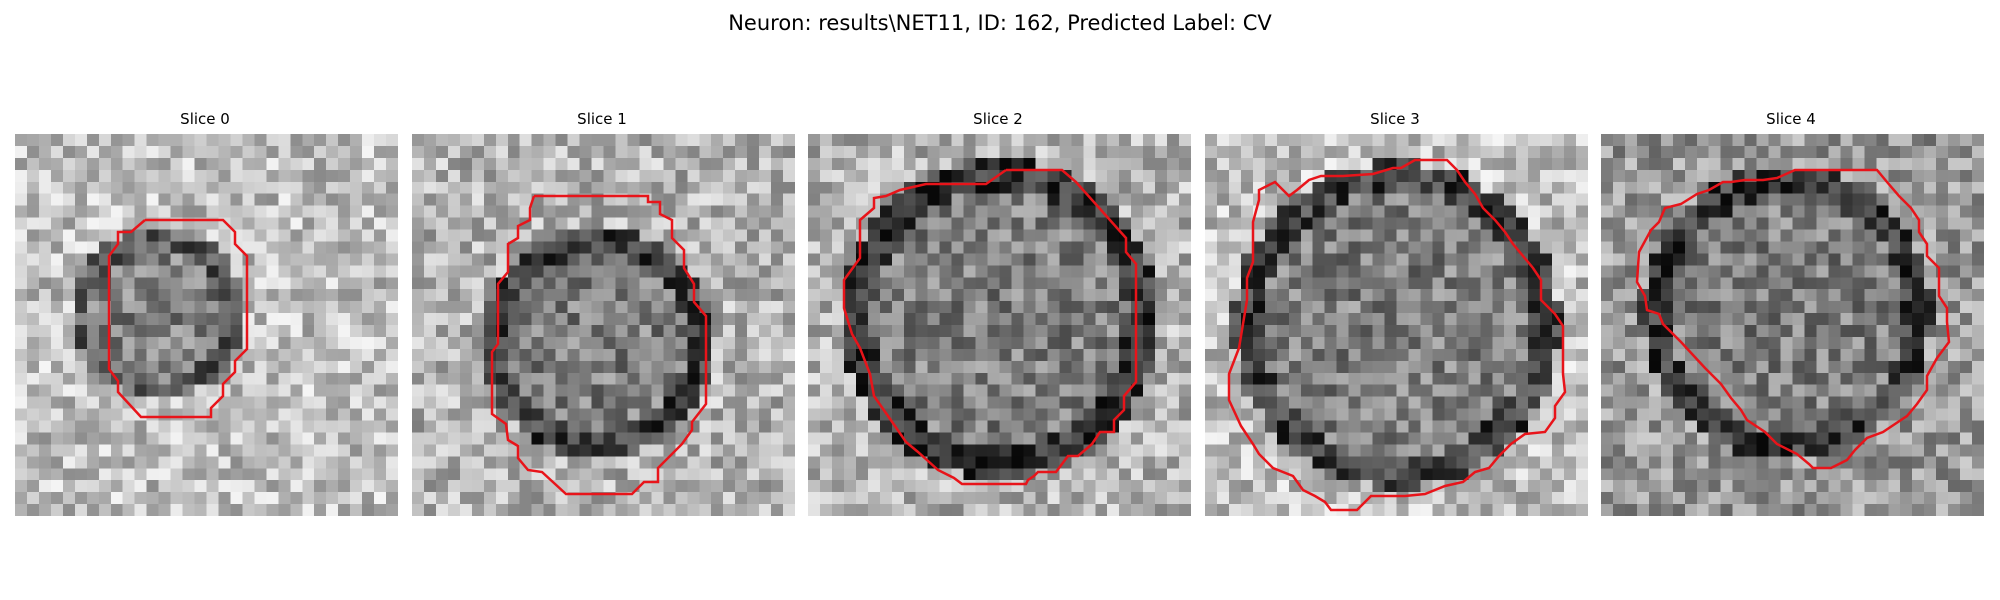 Image resolution: width=2000 pixels, height=600 pixels. What do you see at coordinates (1793, 319) in the screenshot?
I see `slice-4-contour` at bounding box center [1793, 319].